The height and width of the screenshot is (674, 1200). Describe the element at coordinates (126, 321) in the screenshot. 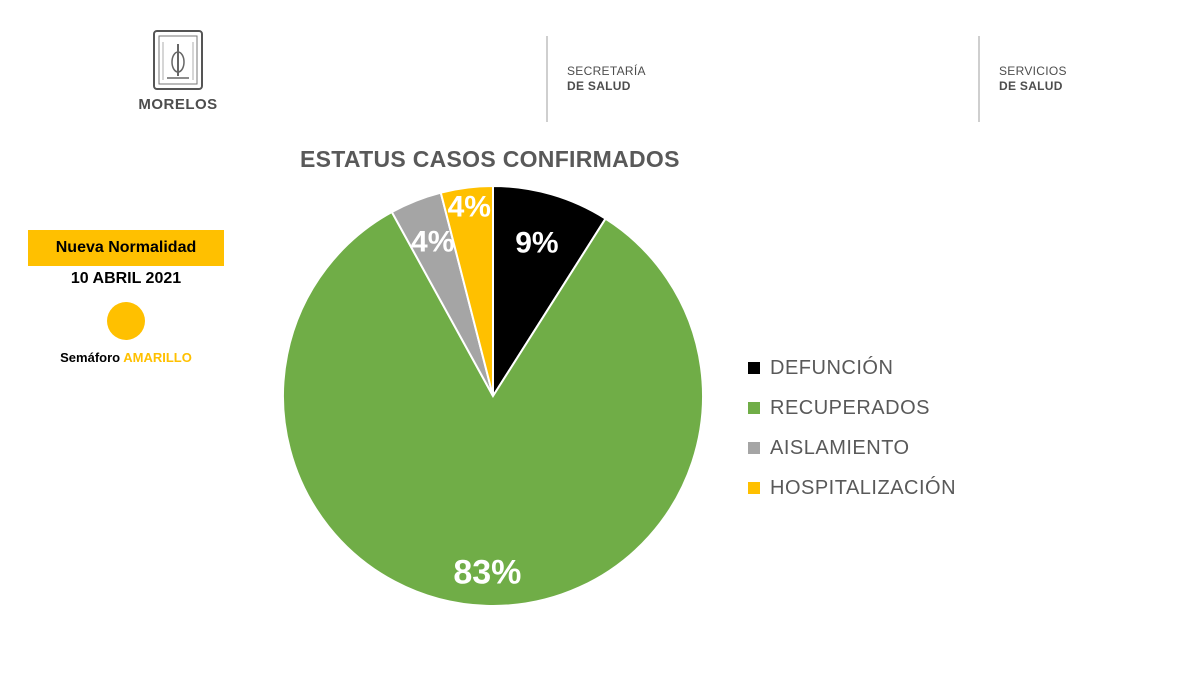

I see `semaforo-dot` at that location.